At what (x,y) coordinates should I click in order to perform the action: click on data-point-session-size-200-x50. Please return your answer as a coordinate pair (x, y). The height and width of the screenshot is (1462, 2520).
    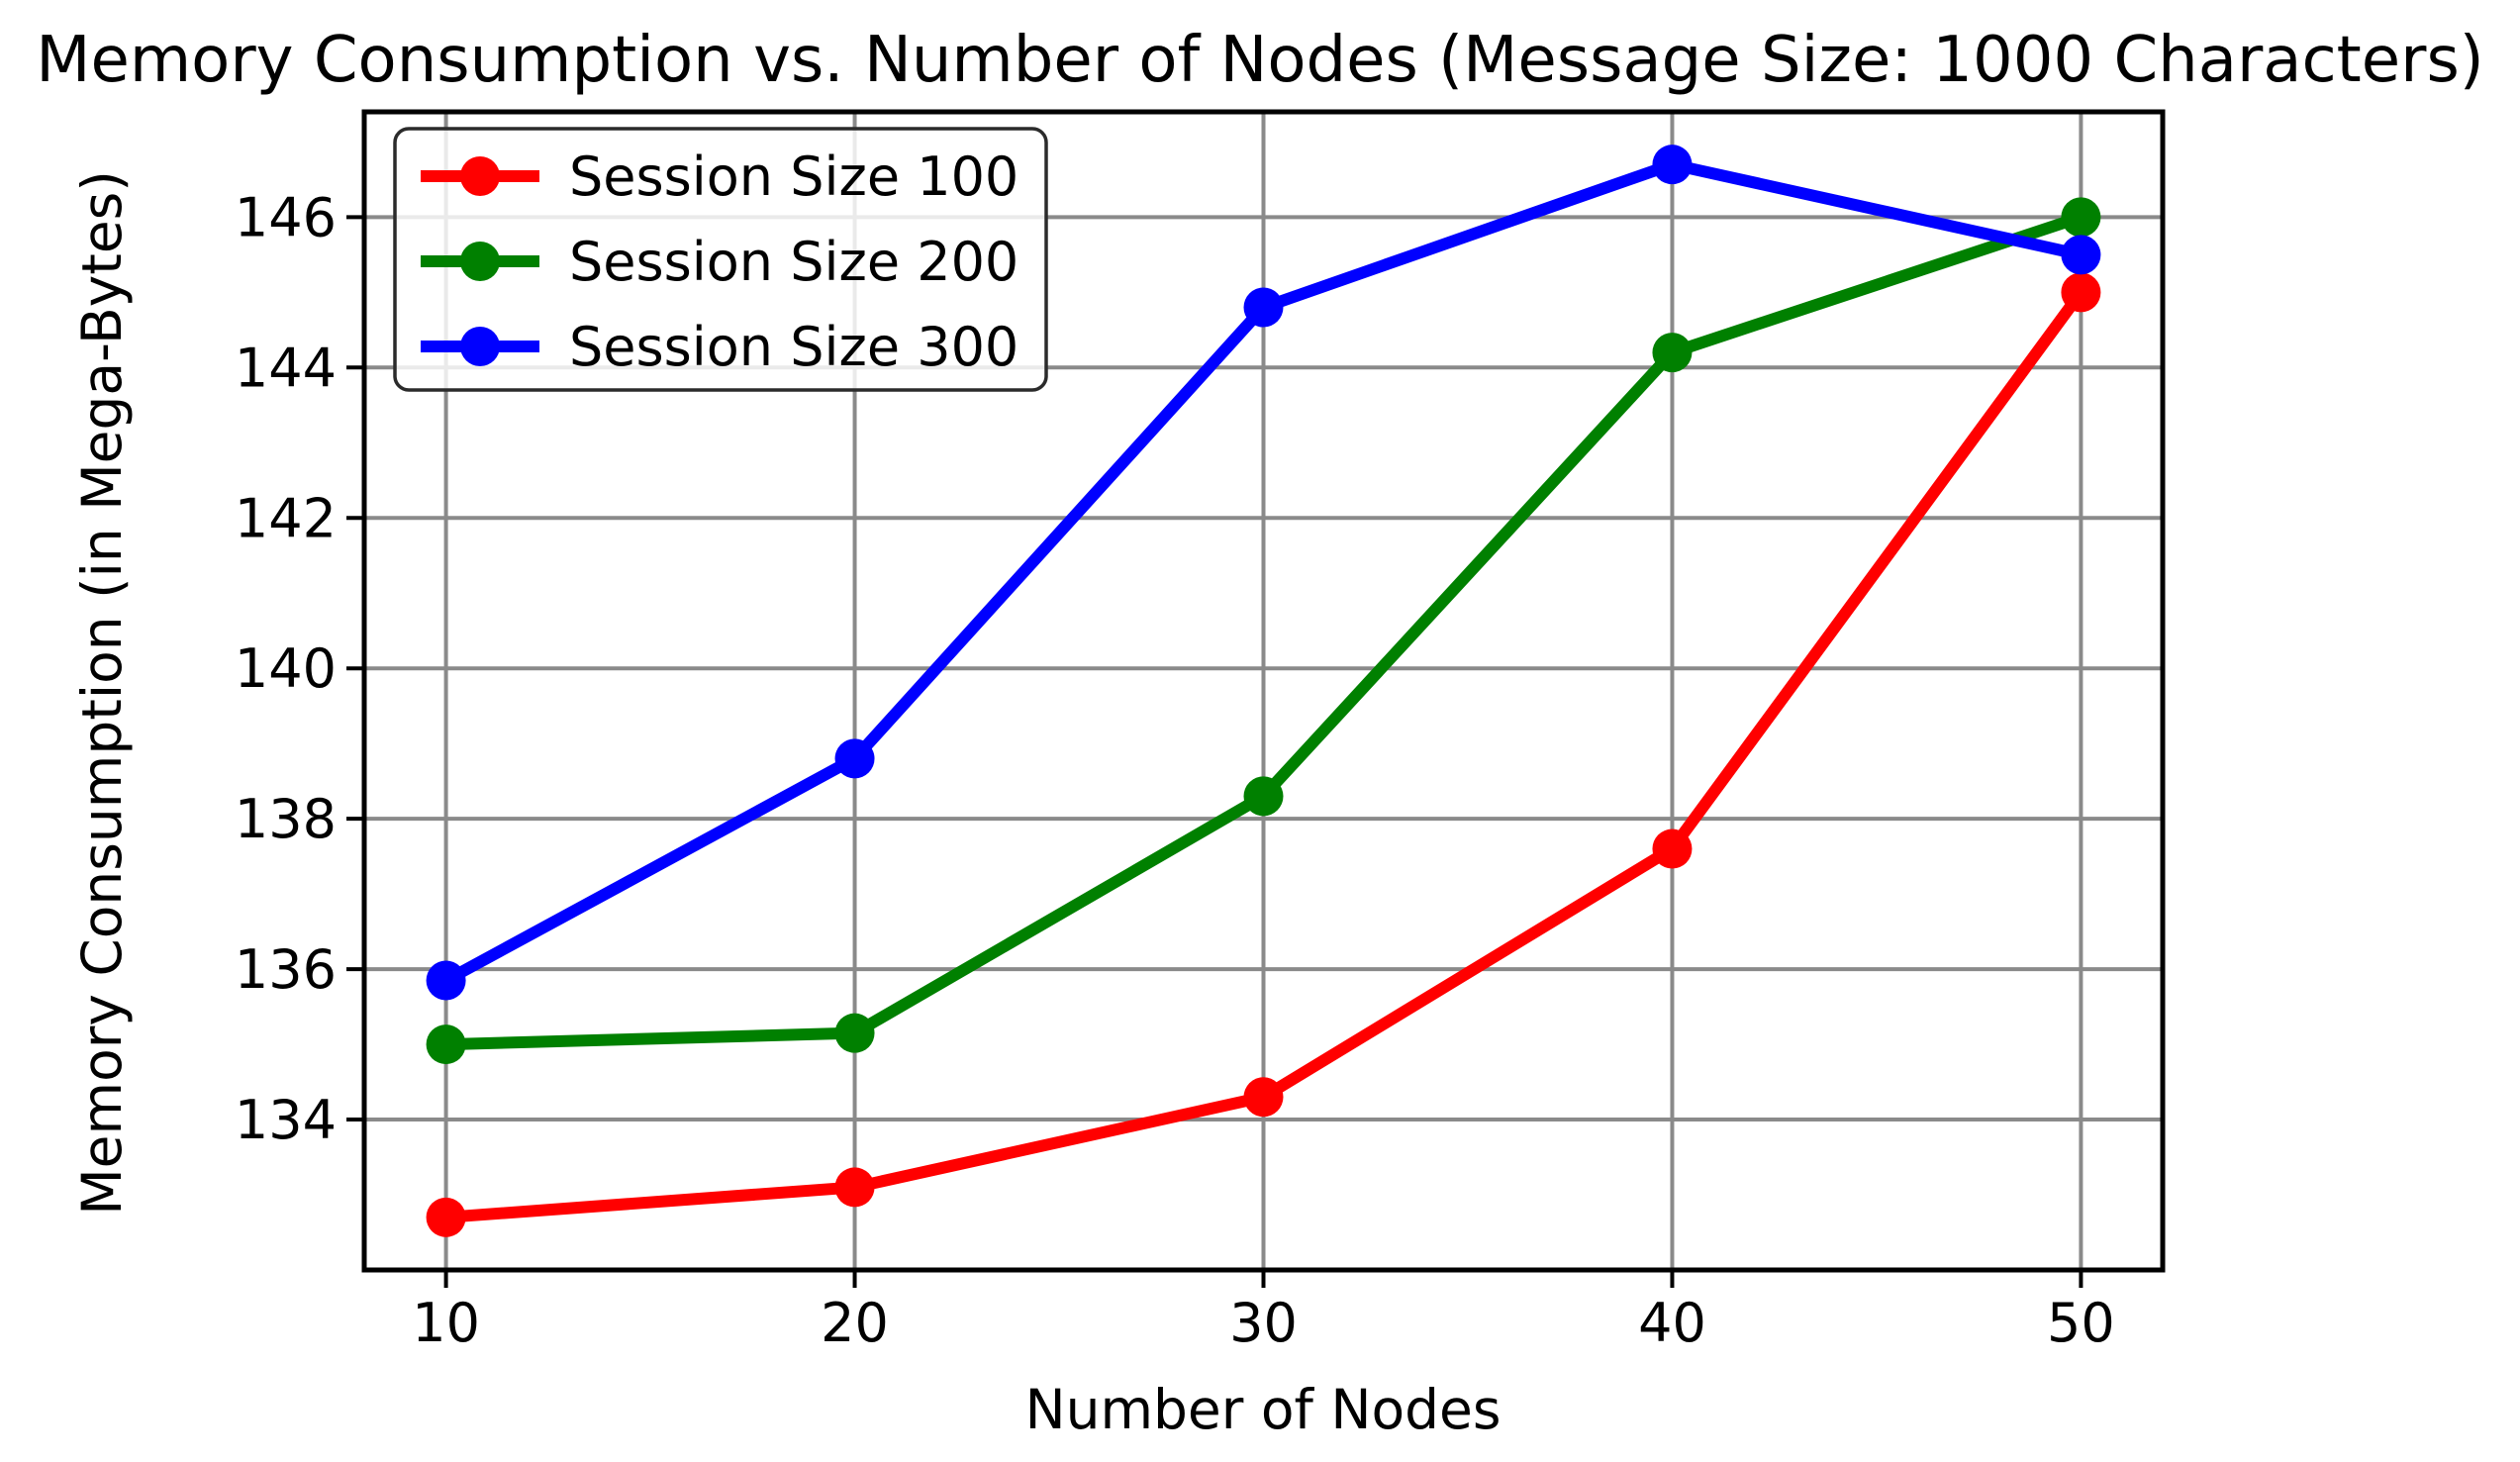
    Looking at the image, I should click on (2081, 217).